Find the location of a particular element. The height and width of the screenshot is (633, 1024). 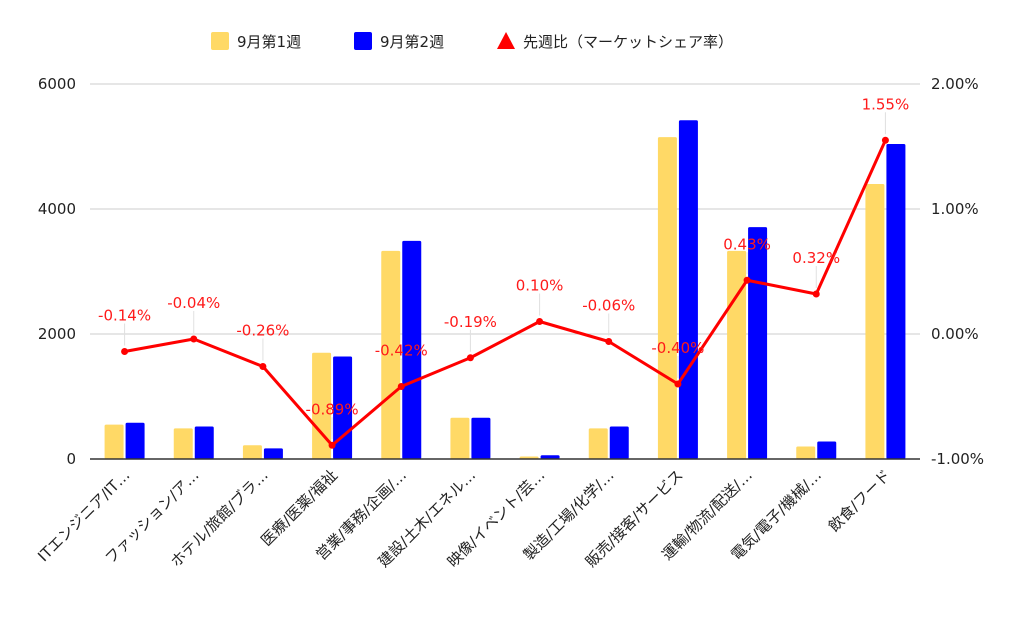

legend-swatch-triangle is located at coordinates (506, 40).